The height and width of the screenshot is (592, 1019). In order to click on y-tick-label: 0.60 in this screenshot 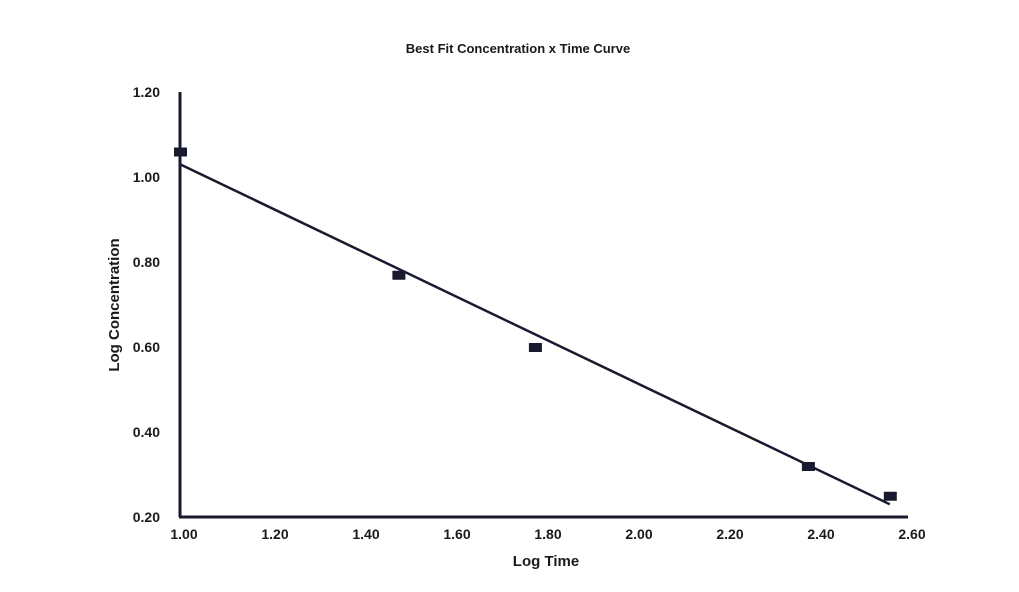, I will do `click(146, 347)`.